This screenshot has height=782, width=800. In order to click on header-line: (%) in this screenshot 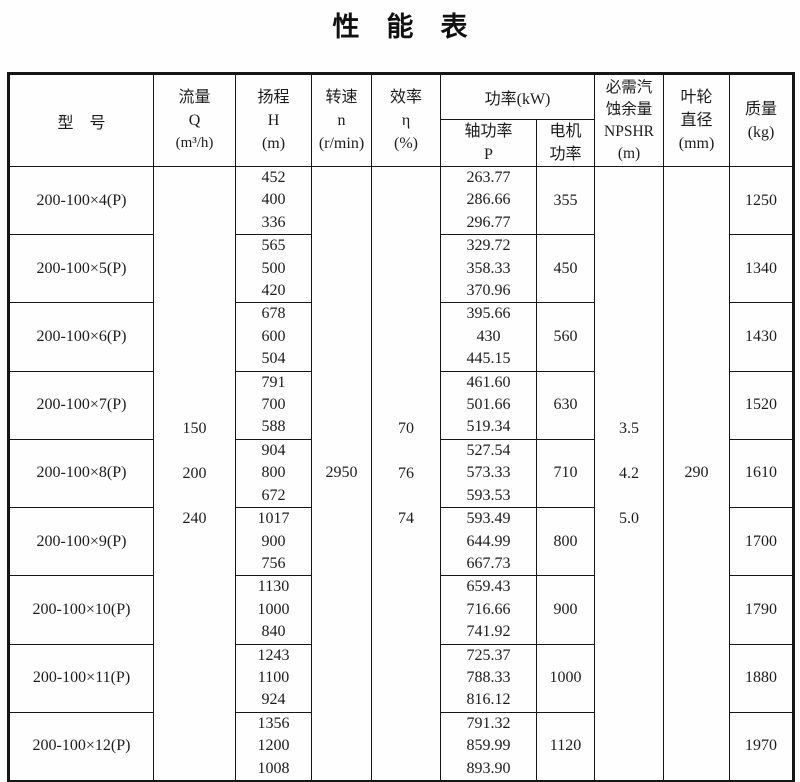, I will do `click(406, 143)`.